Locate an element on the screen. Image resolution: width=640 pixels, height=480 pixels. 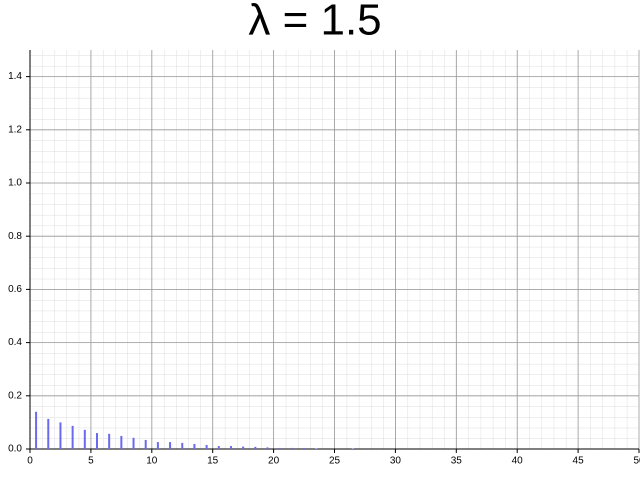
chart-title: λ = 1.5 is located at coordinates (314, 22).